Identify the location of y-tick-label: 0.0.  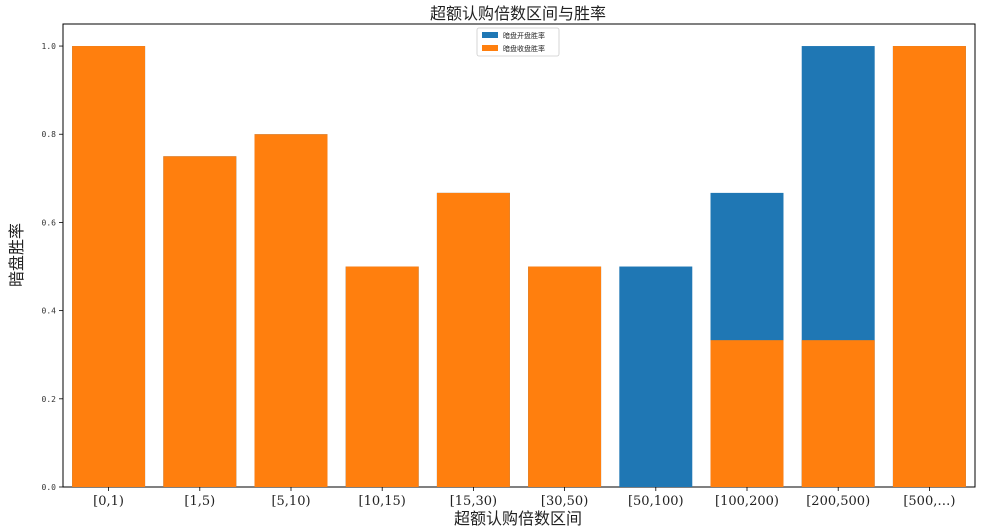
(49, 487).